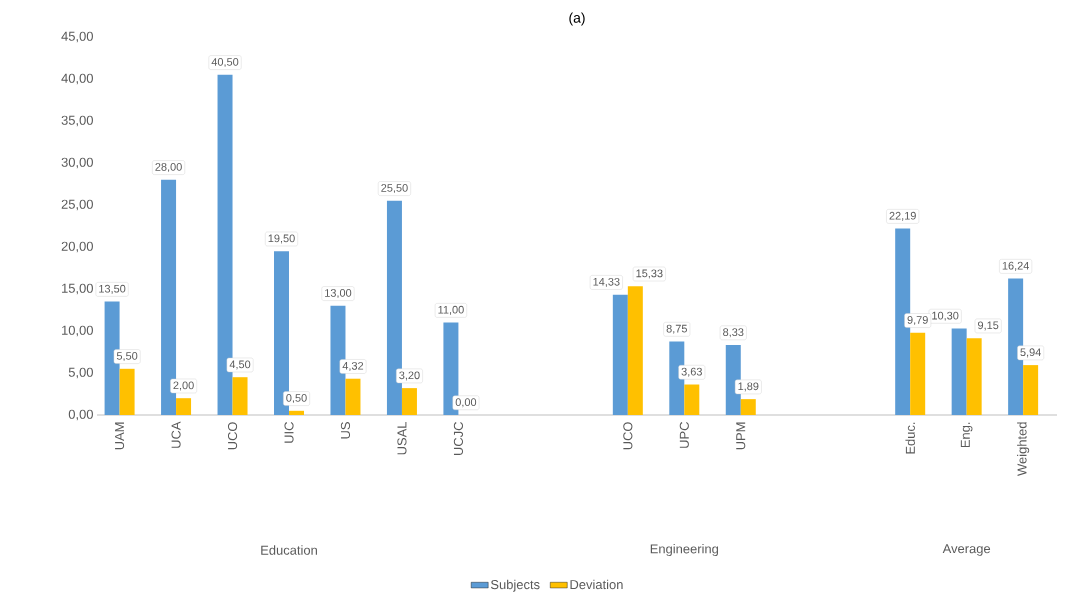 The height and width of the screenshot is (604, 1075). What do you see at coordinates (515, 585) in the screenshot?
I see `legend-label: Subjects` at bounding box center [515, 585].